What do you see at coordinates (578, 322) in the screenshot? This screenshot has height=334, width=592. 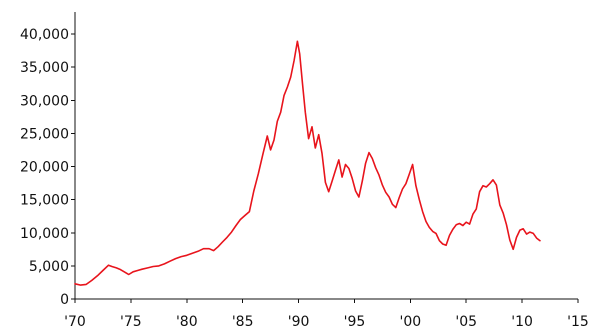 I see `x-tick-label: '15` at bounding box center [578, 322].